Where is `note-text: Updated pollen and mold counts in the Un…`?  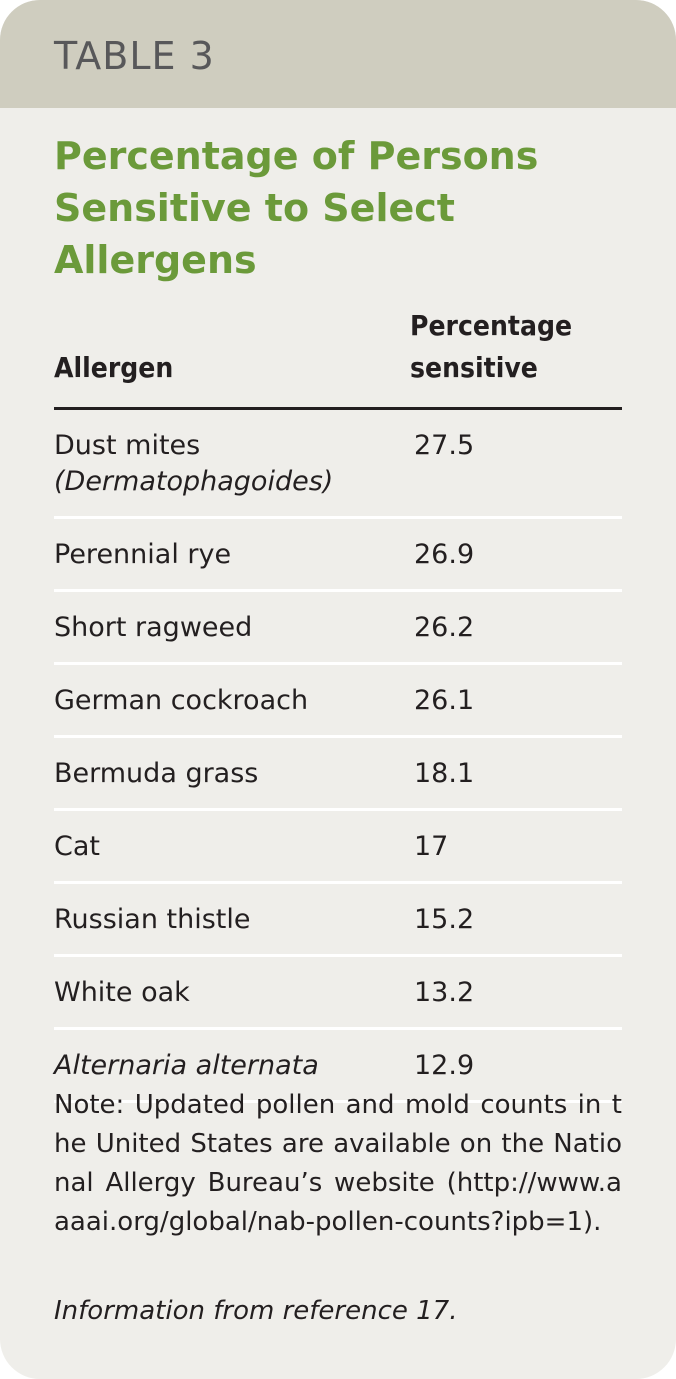 note-text: Updated pollen and mold counts in the Un… is located at coordinates (338, 1163).